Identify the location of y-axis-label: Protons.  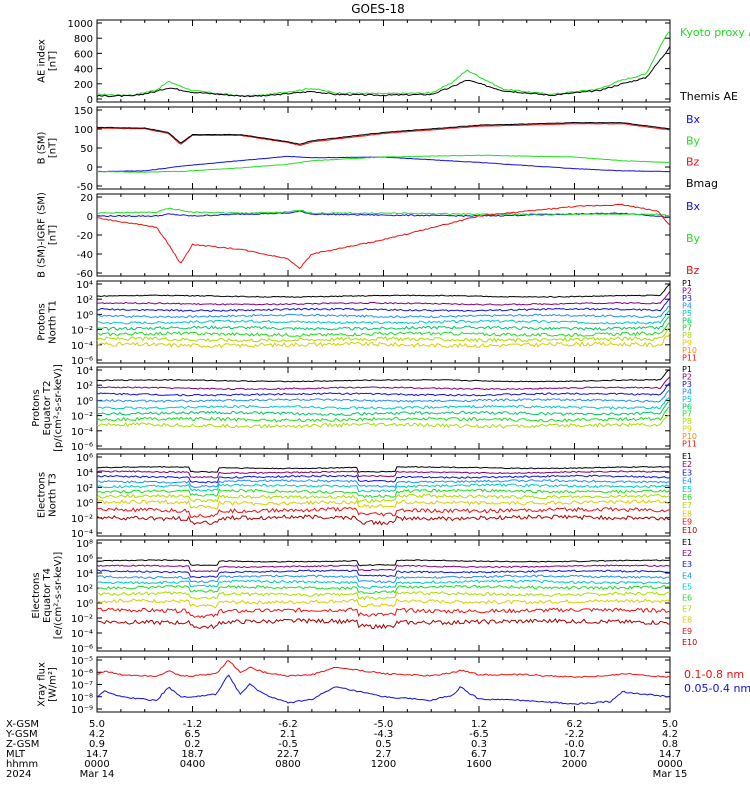
(42, 321).